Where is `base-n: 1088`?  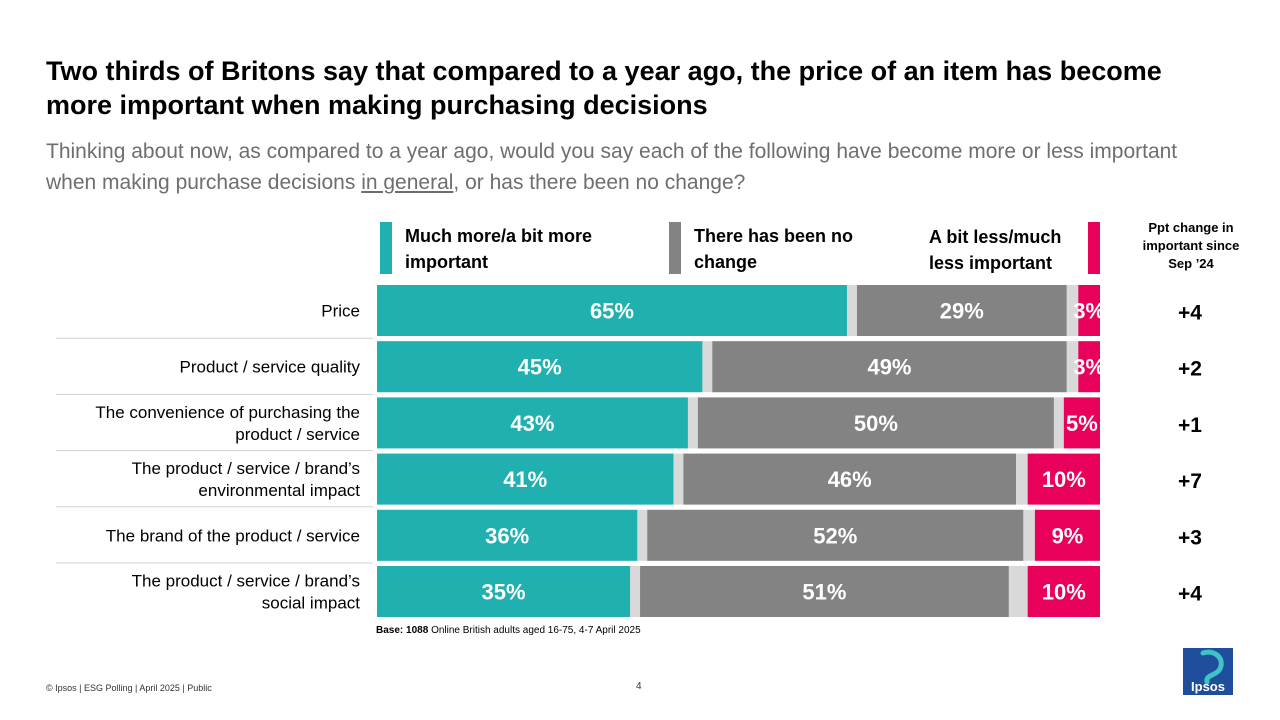 base-n: 1088 is located at coordinates (417, 630).